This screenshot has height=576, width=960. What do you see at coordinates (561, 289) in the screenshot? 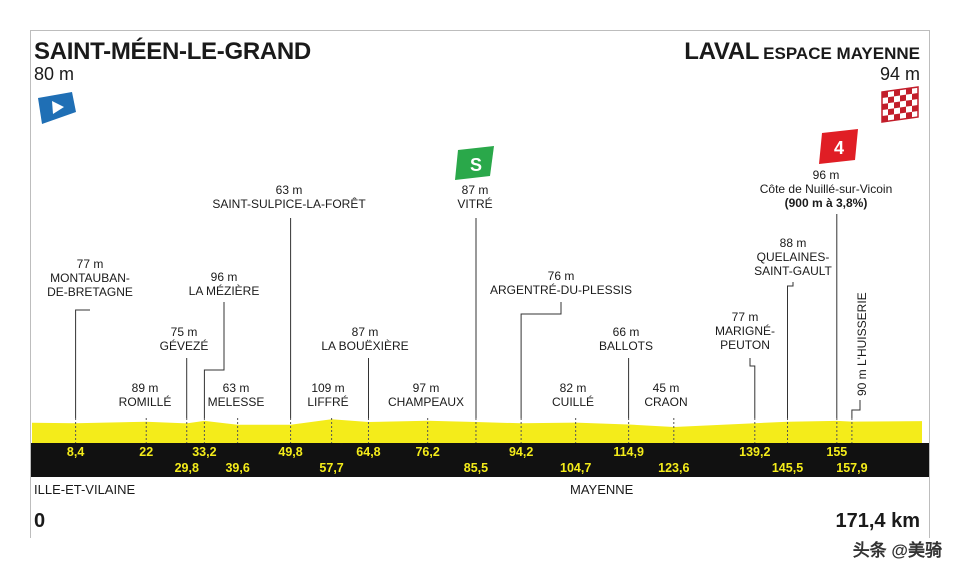
I see `waypoint-name: ARGENTRÉ-DU-PLESSIS` at bounding box center [561, 289].